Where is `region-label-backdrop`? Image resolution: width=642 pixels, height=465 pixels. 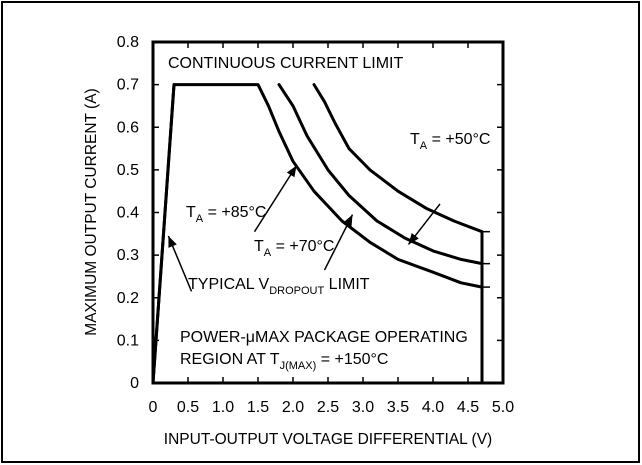
region-label-backdrop is located at coordinates (315, 350).